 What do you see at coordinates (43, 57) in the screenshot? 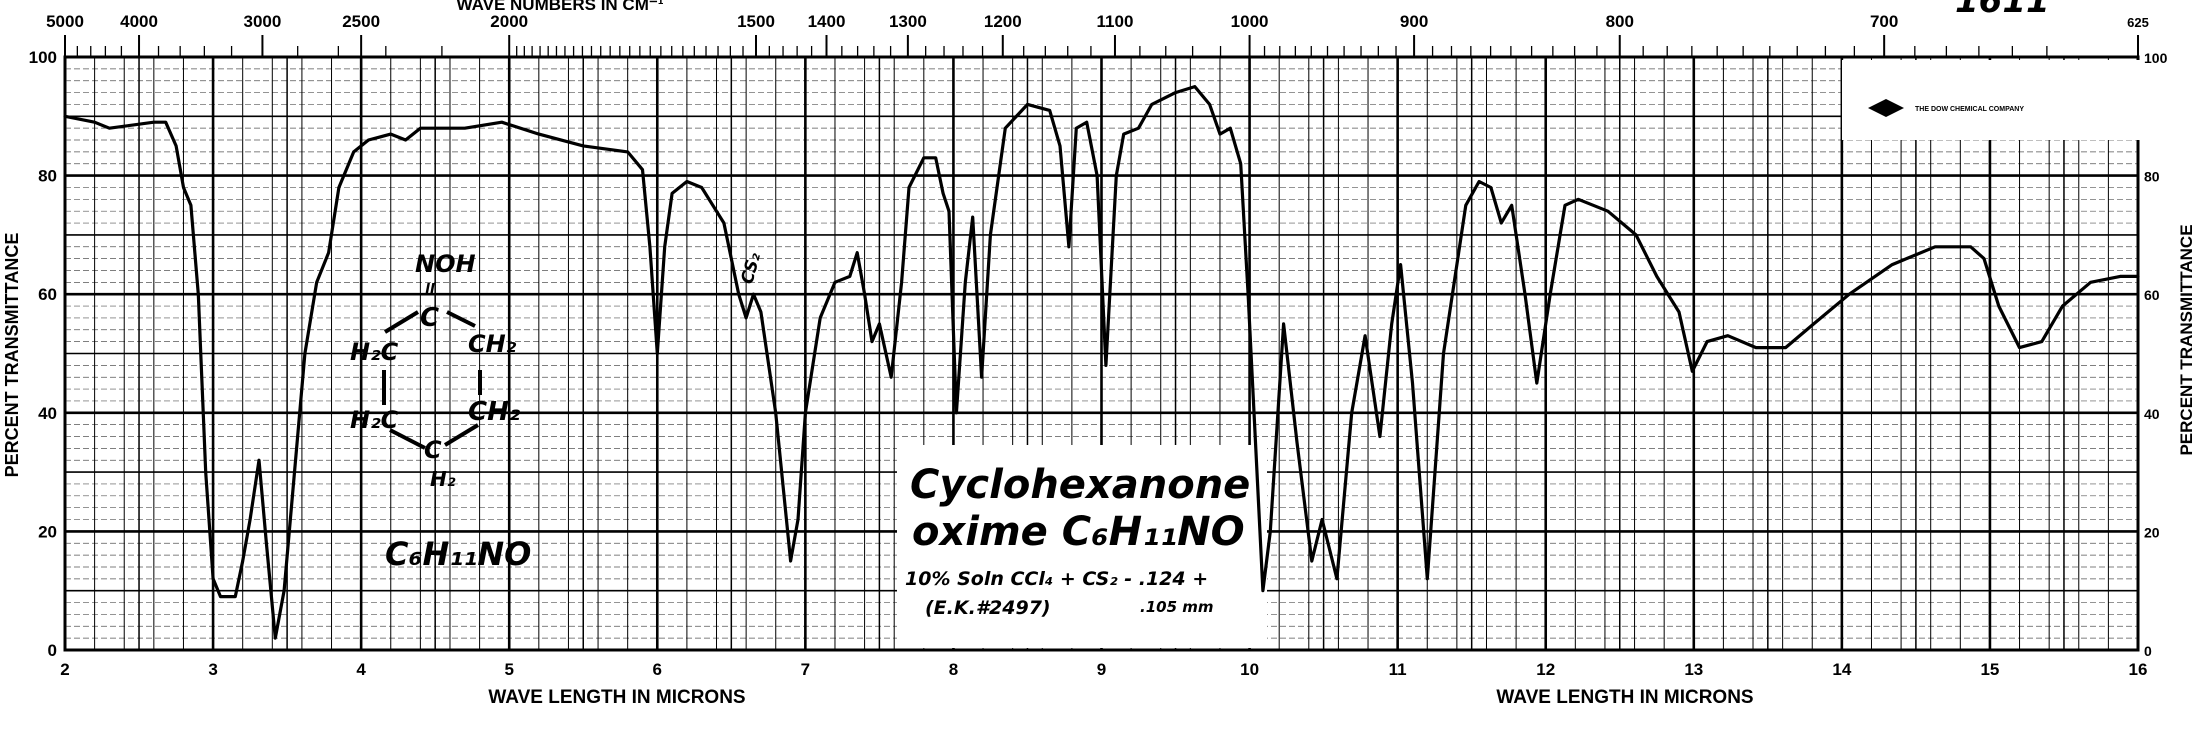
I see `y-tick-label: 100` at bounding box center [43, 57].